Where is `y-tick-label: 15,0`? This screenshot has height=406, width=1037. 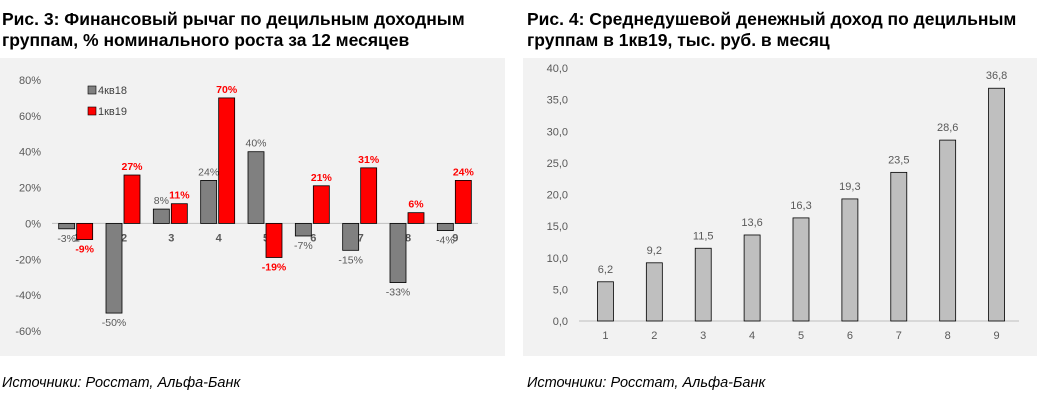 y-tick-label: 15,0 is located at coordinates (557, 227).